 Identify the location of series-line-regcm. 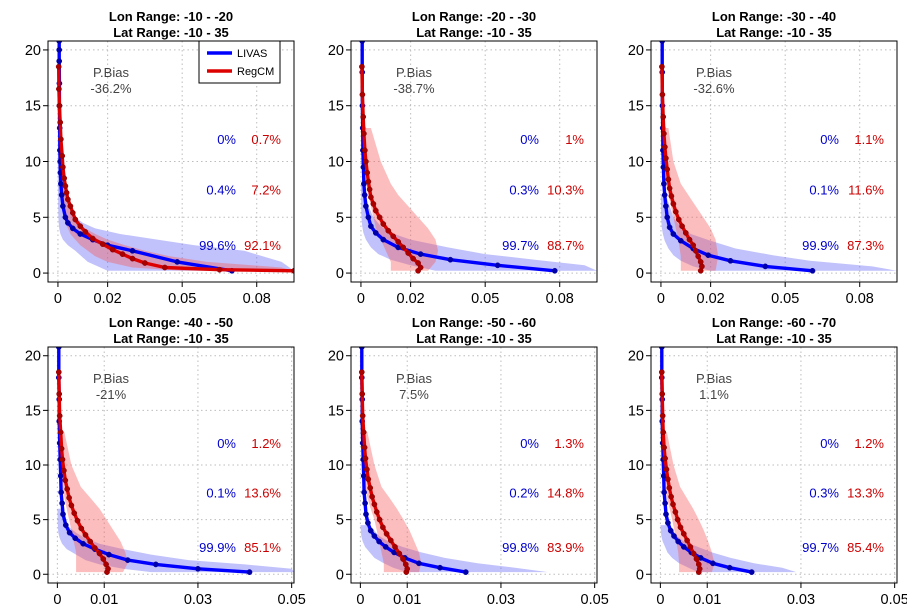
(681, 472).